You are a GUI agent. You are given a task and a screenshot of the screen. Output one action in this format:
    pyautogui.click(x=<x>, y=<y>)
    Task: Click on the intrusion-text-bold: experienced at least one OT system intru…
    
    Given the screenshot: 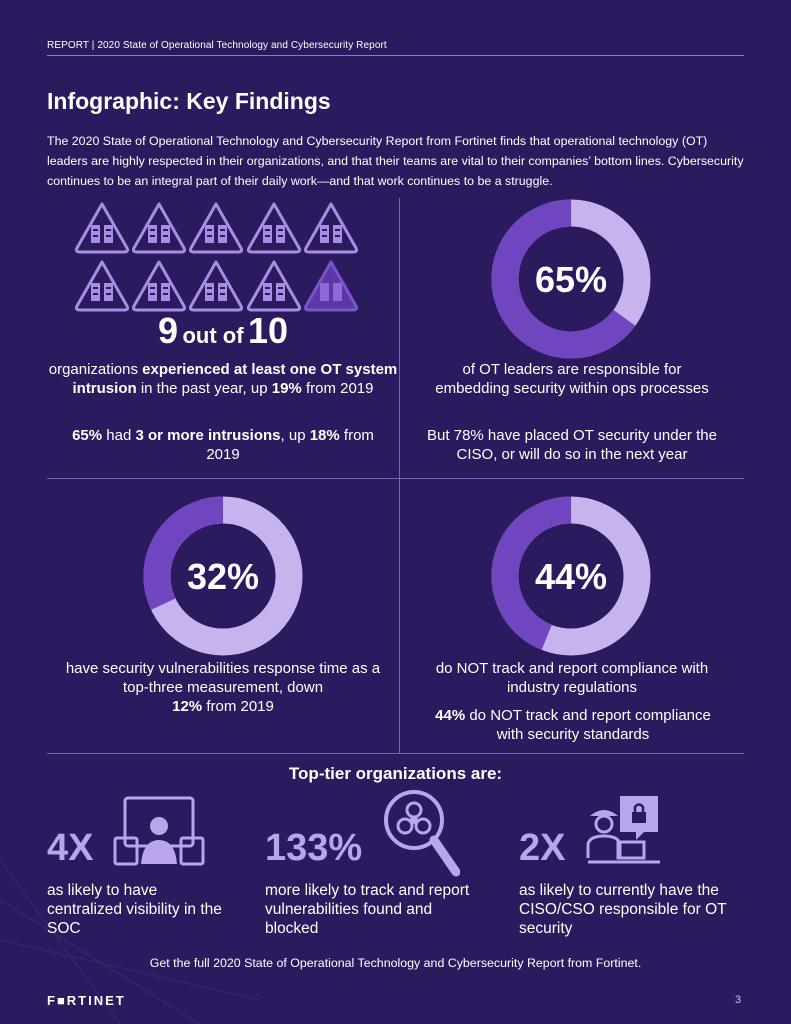 What is the action you would take?
    pyautogui.click(x=235, y=379)
    